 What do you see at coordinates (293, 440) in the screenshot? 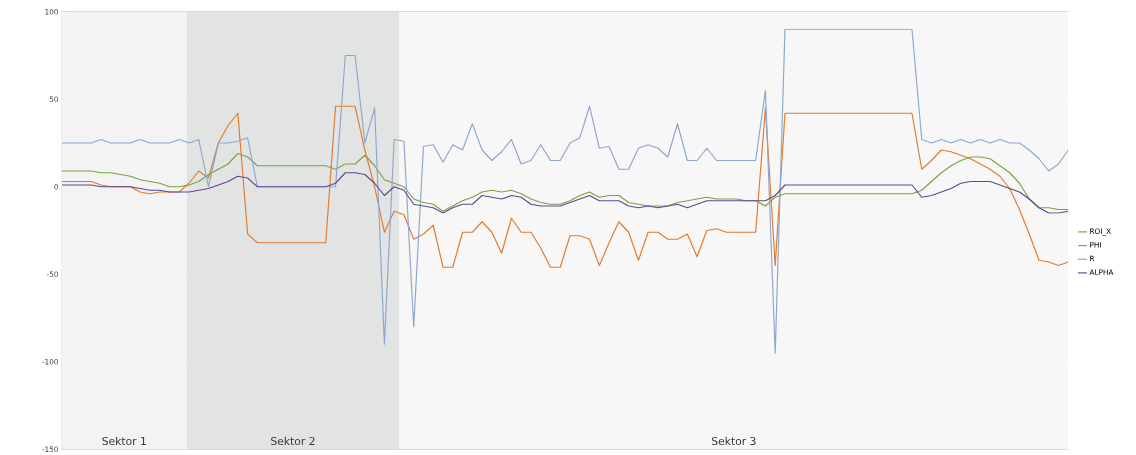
I see `annotation: Sektor 2` at bounding box center [293, 440].